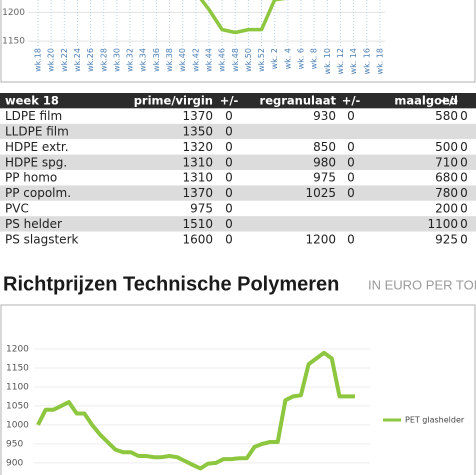 The width and height of the screenshot is (476, 475). Describe the element at coordinates (17, 387) in the screenshot. I see `y-tick-label: 1100` at that location.